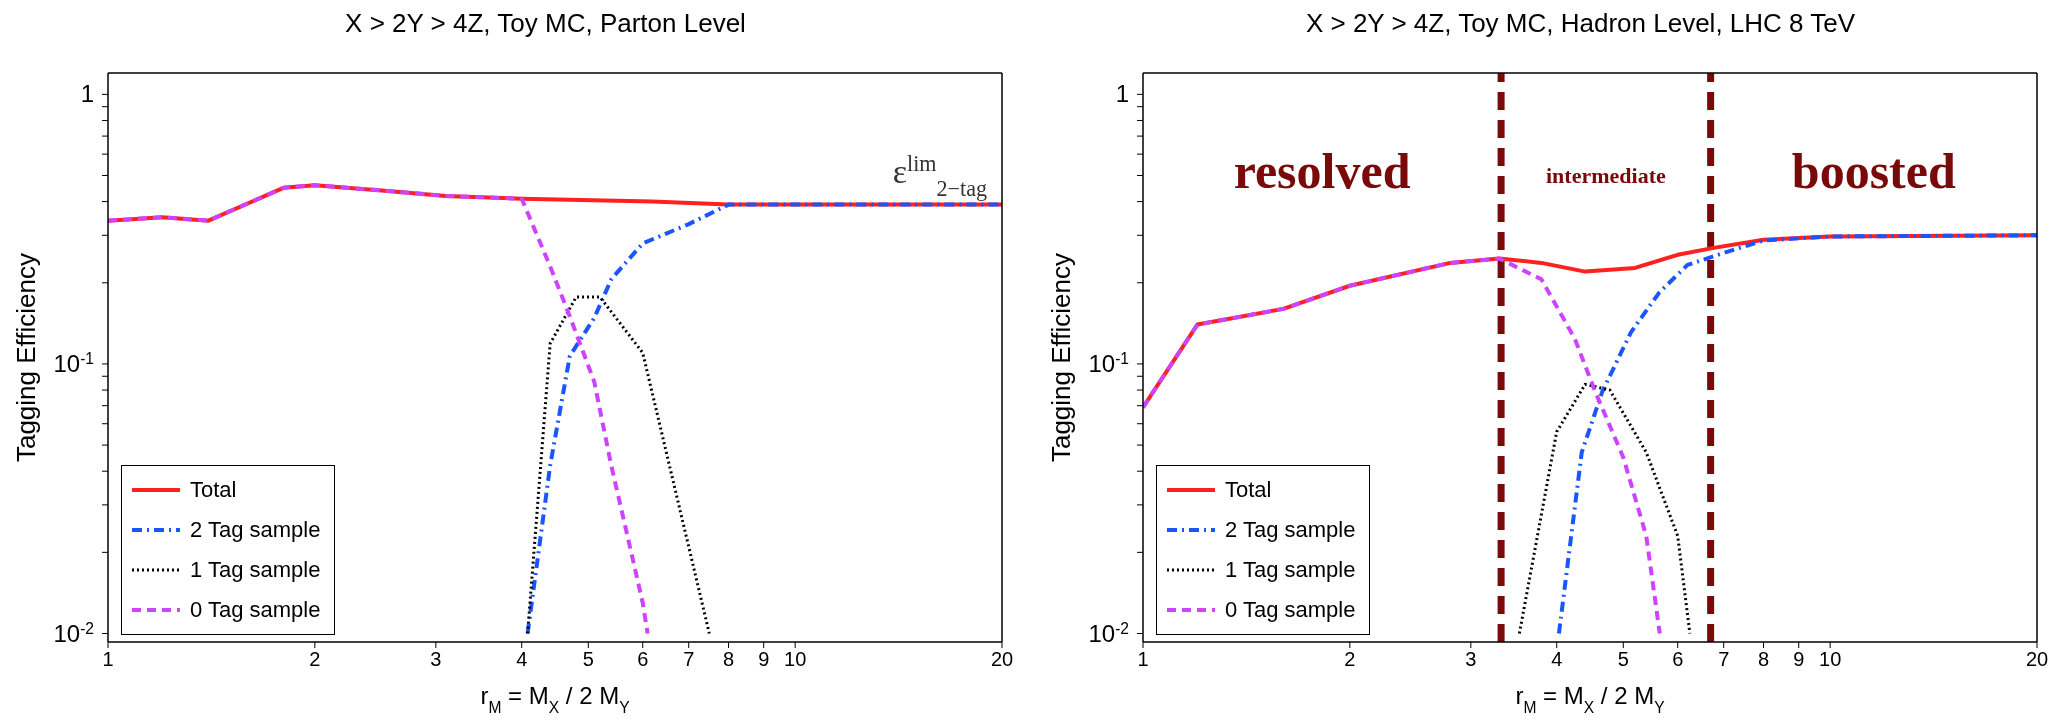 The width and height of the screenshot is (2067, 720). I want to click on chart-title: X > 2Y > 4Z, Toy MC, Parton Level, so click(545, 24).